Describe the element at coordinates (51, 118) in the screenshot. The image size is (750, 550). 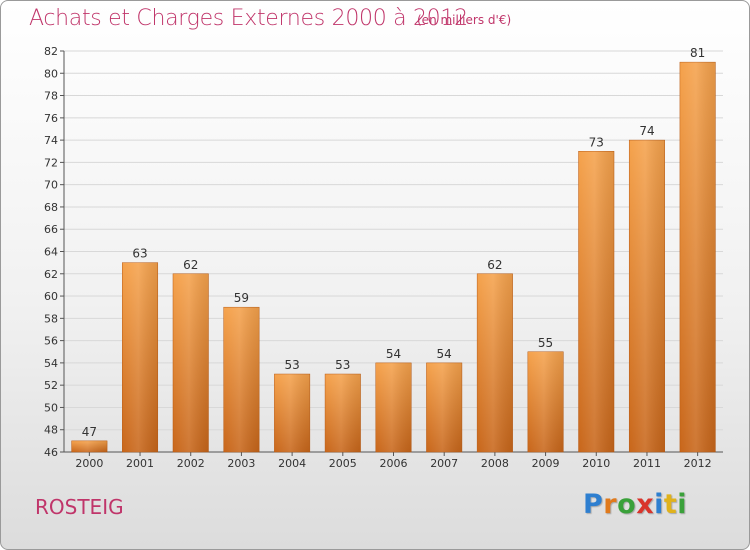
I see `y-tick-label: 76` at that location.